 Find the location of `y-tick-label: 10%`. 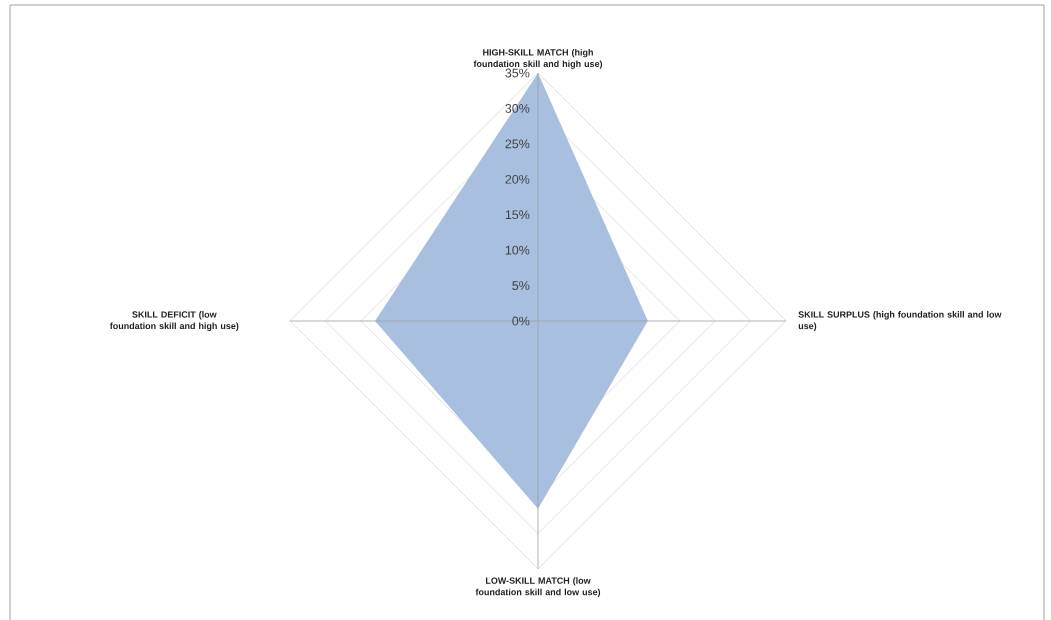

y-tick-label: 10% is located at coordinates (517, 250).